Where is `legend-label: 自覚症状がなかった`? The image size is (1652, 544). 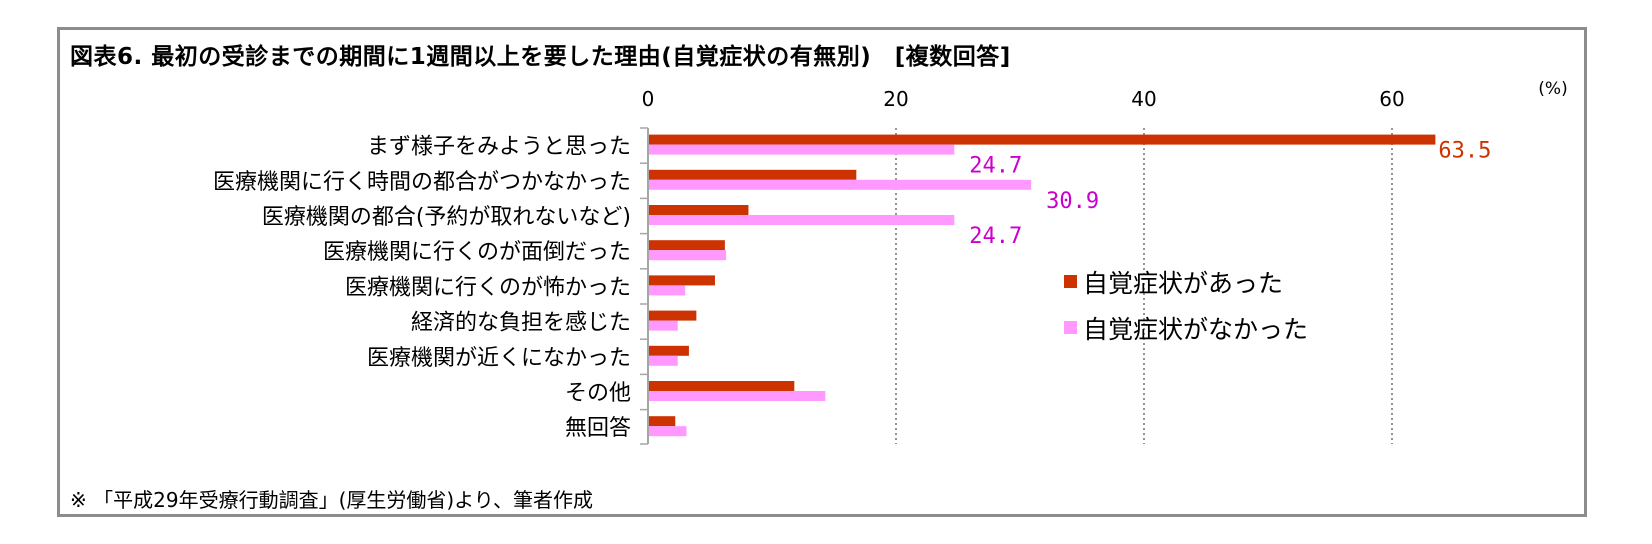
legend-label: 自覚症状がなかった is located at coordinates (1195, 329).